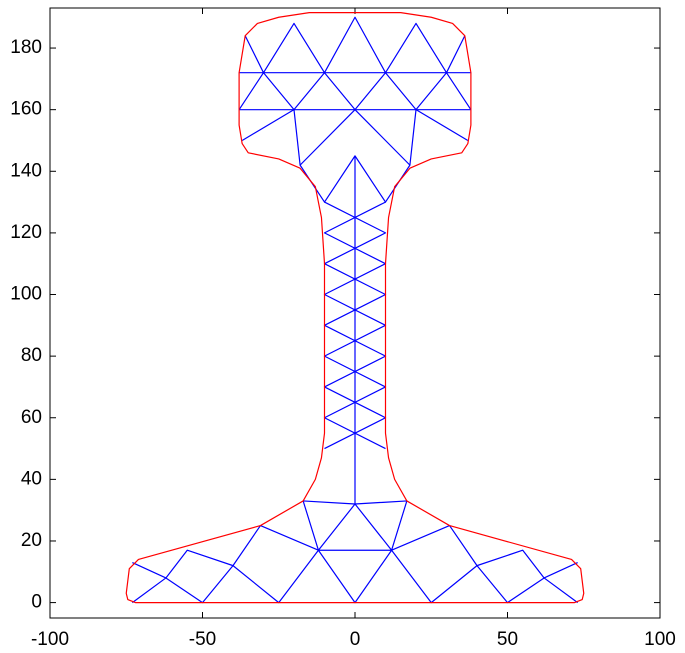  What do you see at coordinates (355, 639) in the screenshot?
I see `x-tick-label: 0` at bounding box center [355, 639].